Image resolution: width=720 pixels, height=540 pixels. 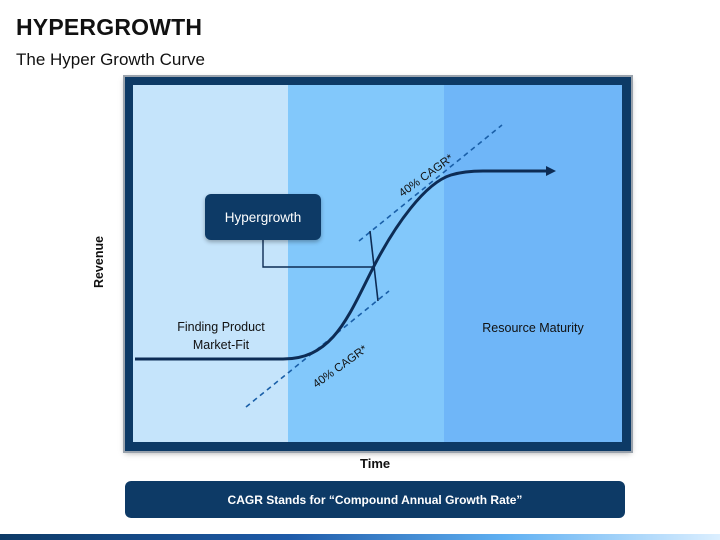 What do you see at coordinates (318, 250) in the screenshot?
I see `callout-leader` at bounding box center [318, 250].